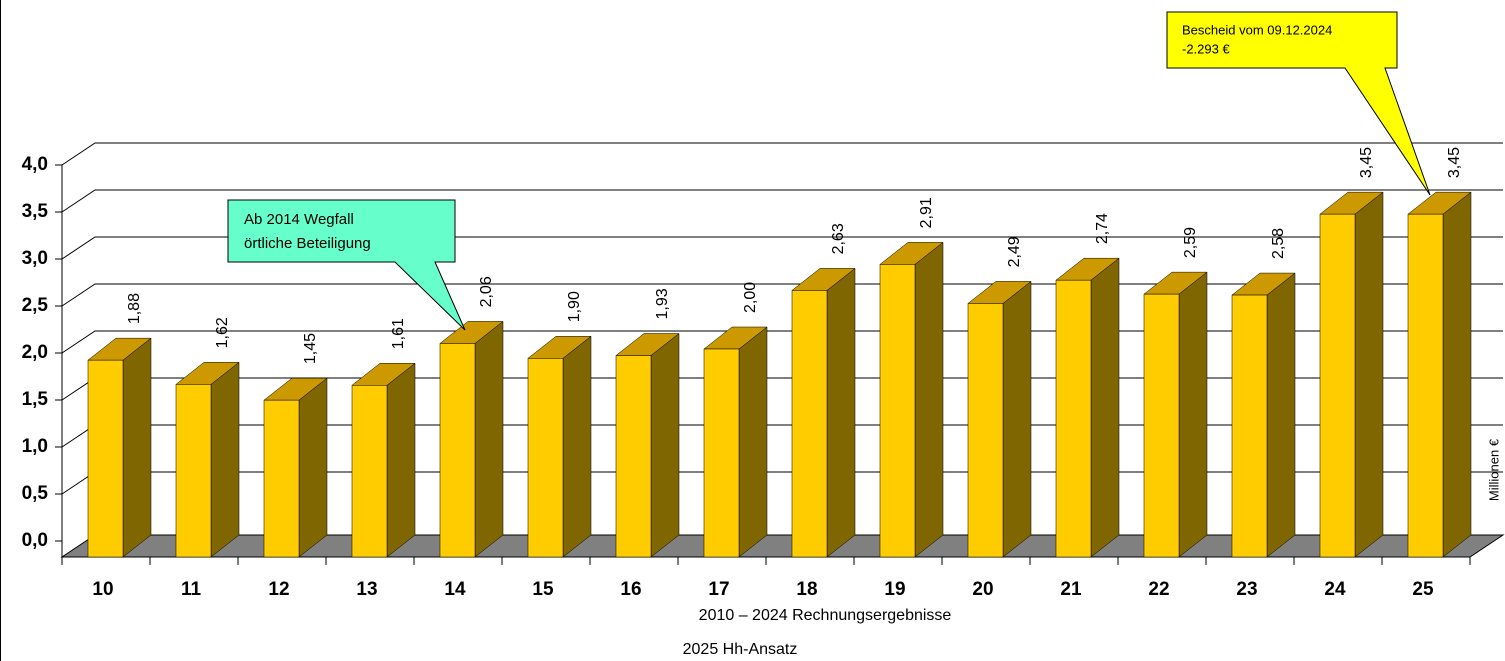  Describe the element at coordinates (825, 615) in the screenshot. I see `footnote: 2010 – 2024 Rechnungsergebnisse` at that location.